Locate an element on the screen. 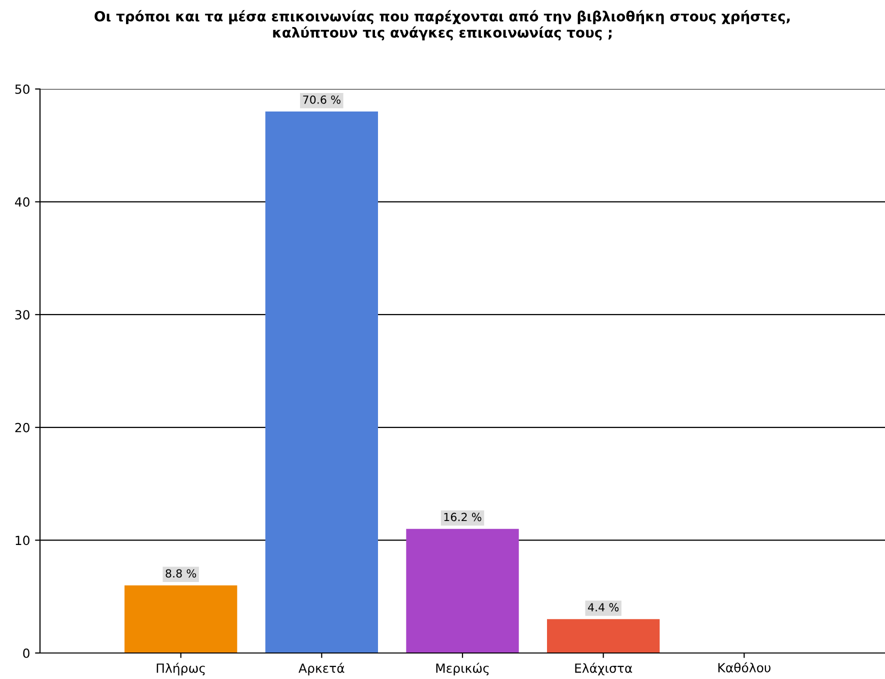  y-tick-label: 30 is located at coordinates (22, 315).